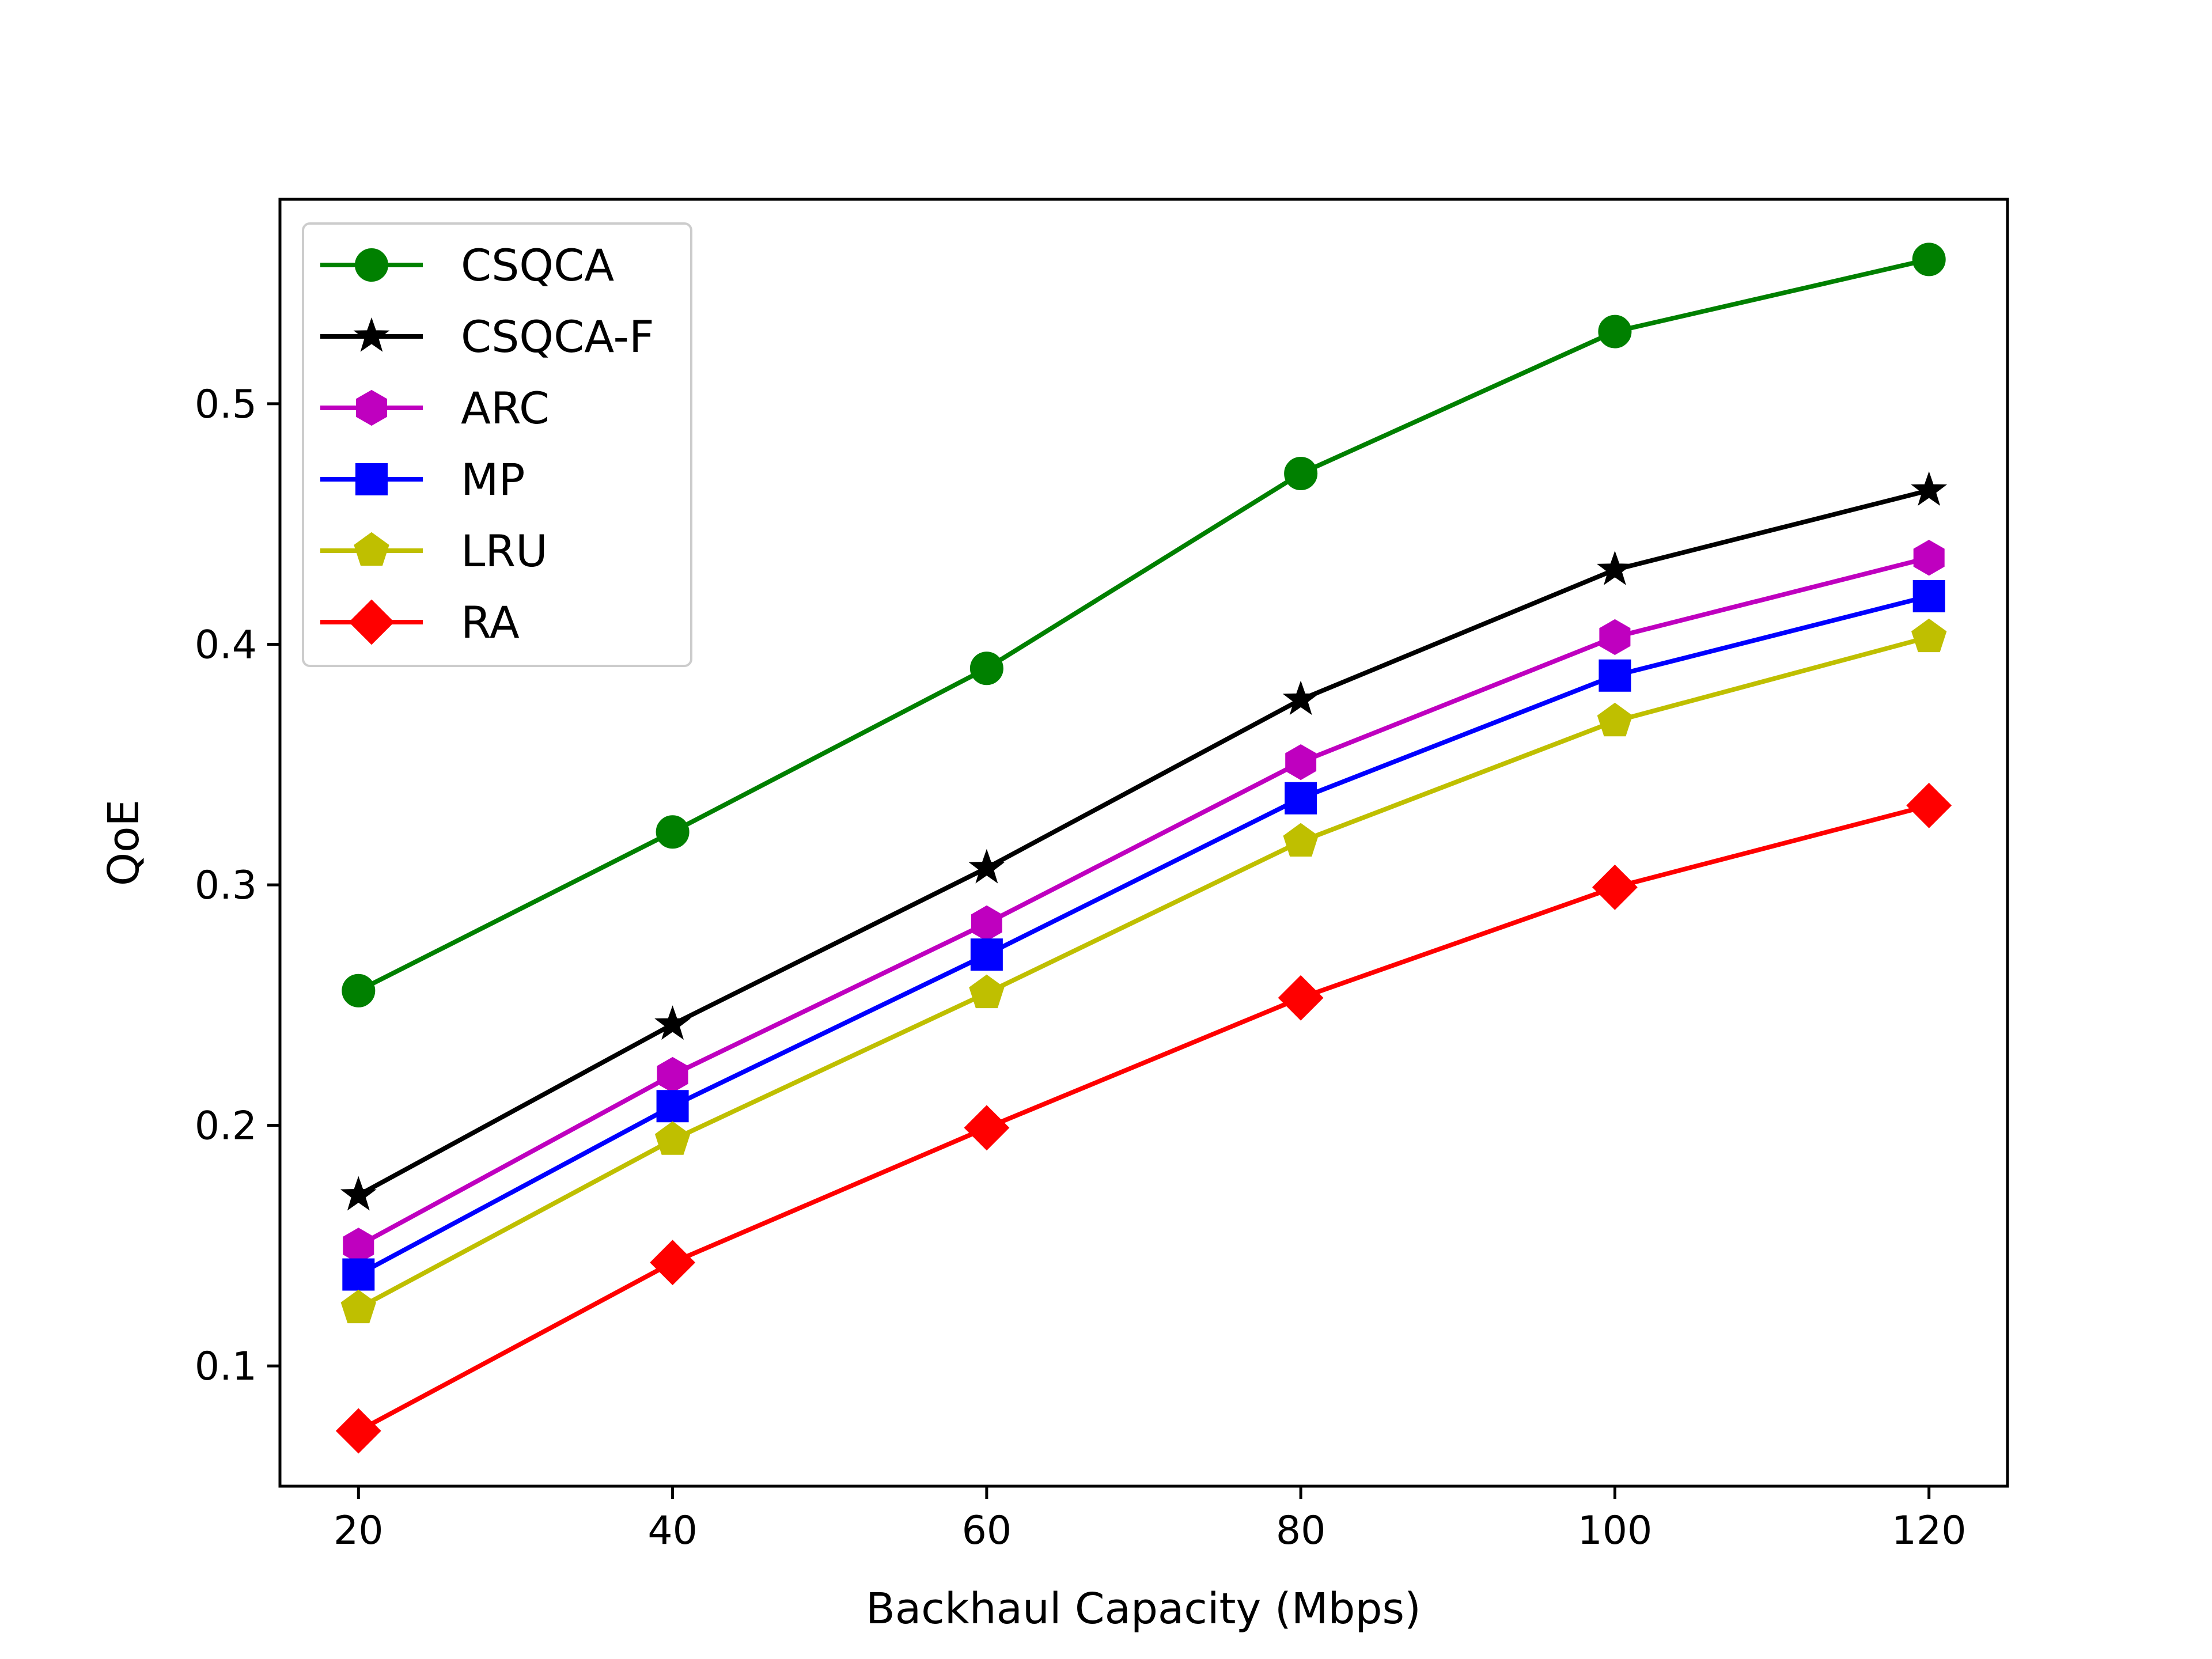 This screenshot has width=2212, height=1659. I want to click on x-tick-label: 120, so click(1929, 1531).